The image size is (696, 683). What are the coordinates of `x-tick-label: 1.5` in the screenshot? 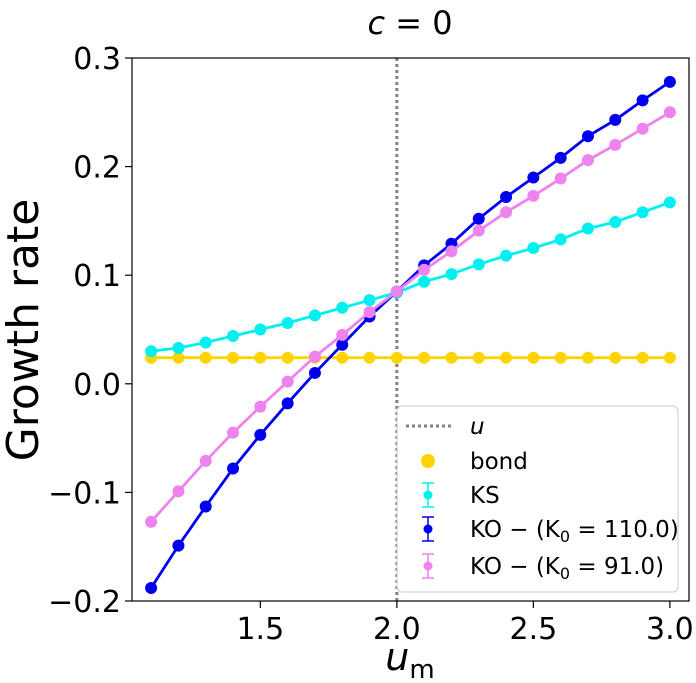 It's located at (260, 629).